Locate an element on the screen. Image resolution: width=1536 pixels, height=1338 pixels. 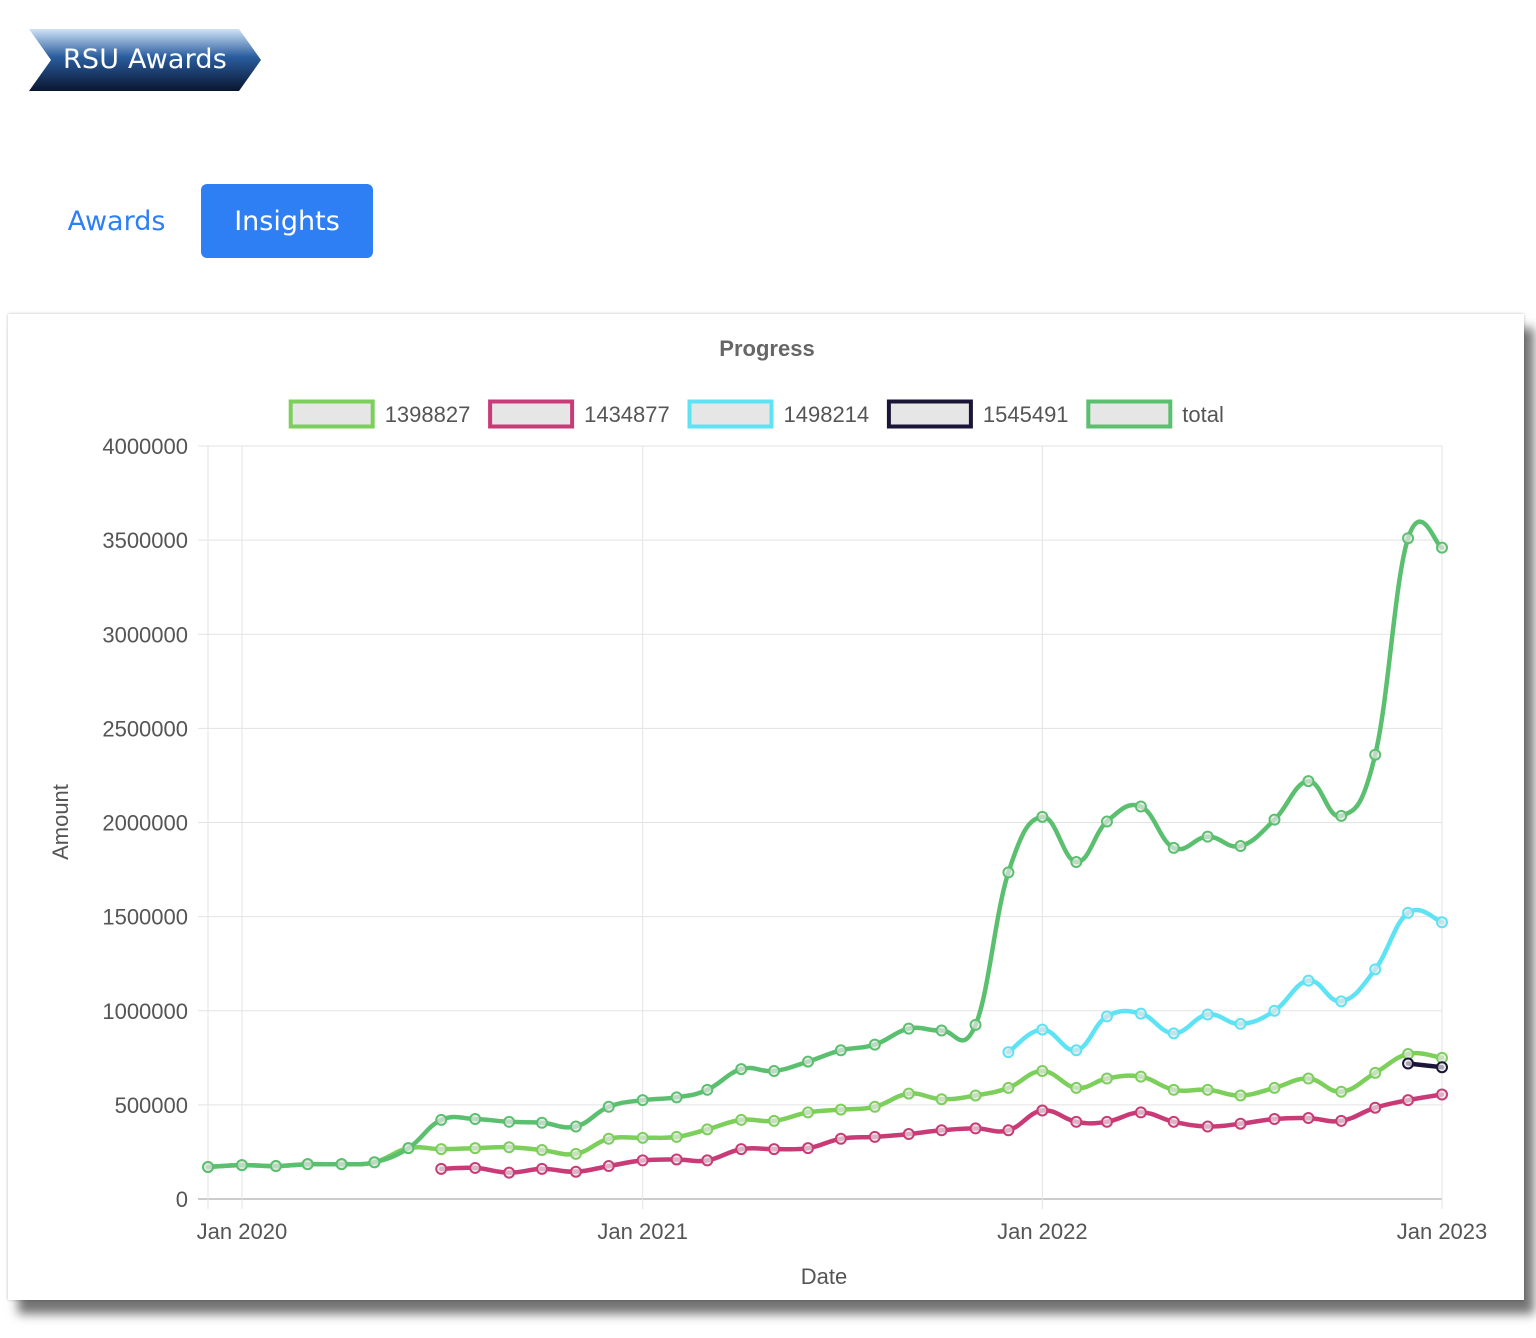
legend-item-1434877: 1434877 is located at coordinates (579, 414).